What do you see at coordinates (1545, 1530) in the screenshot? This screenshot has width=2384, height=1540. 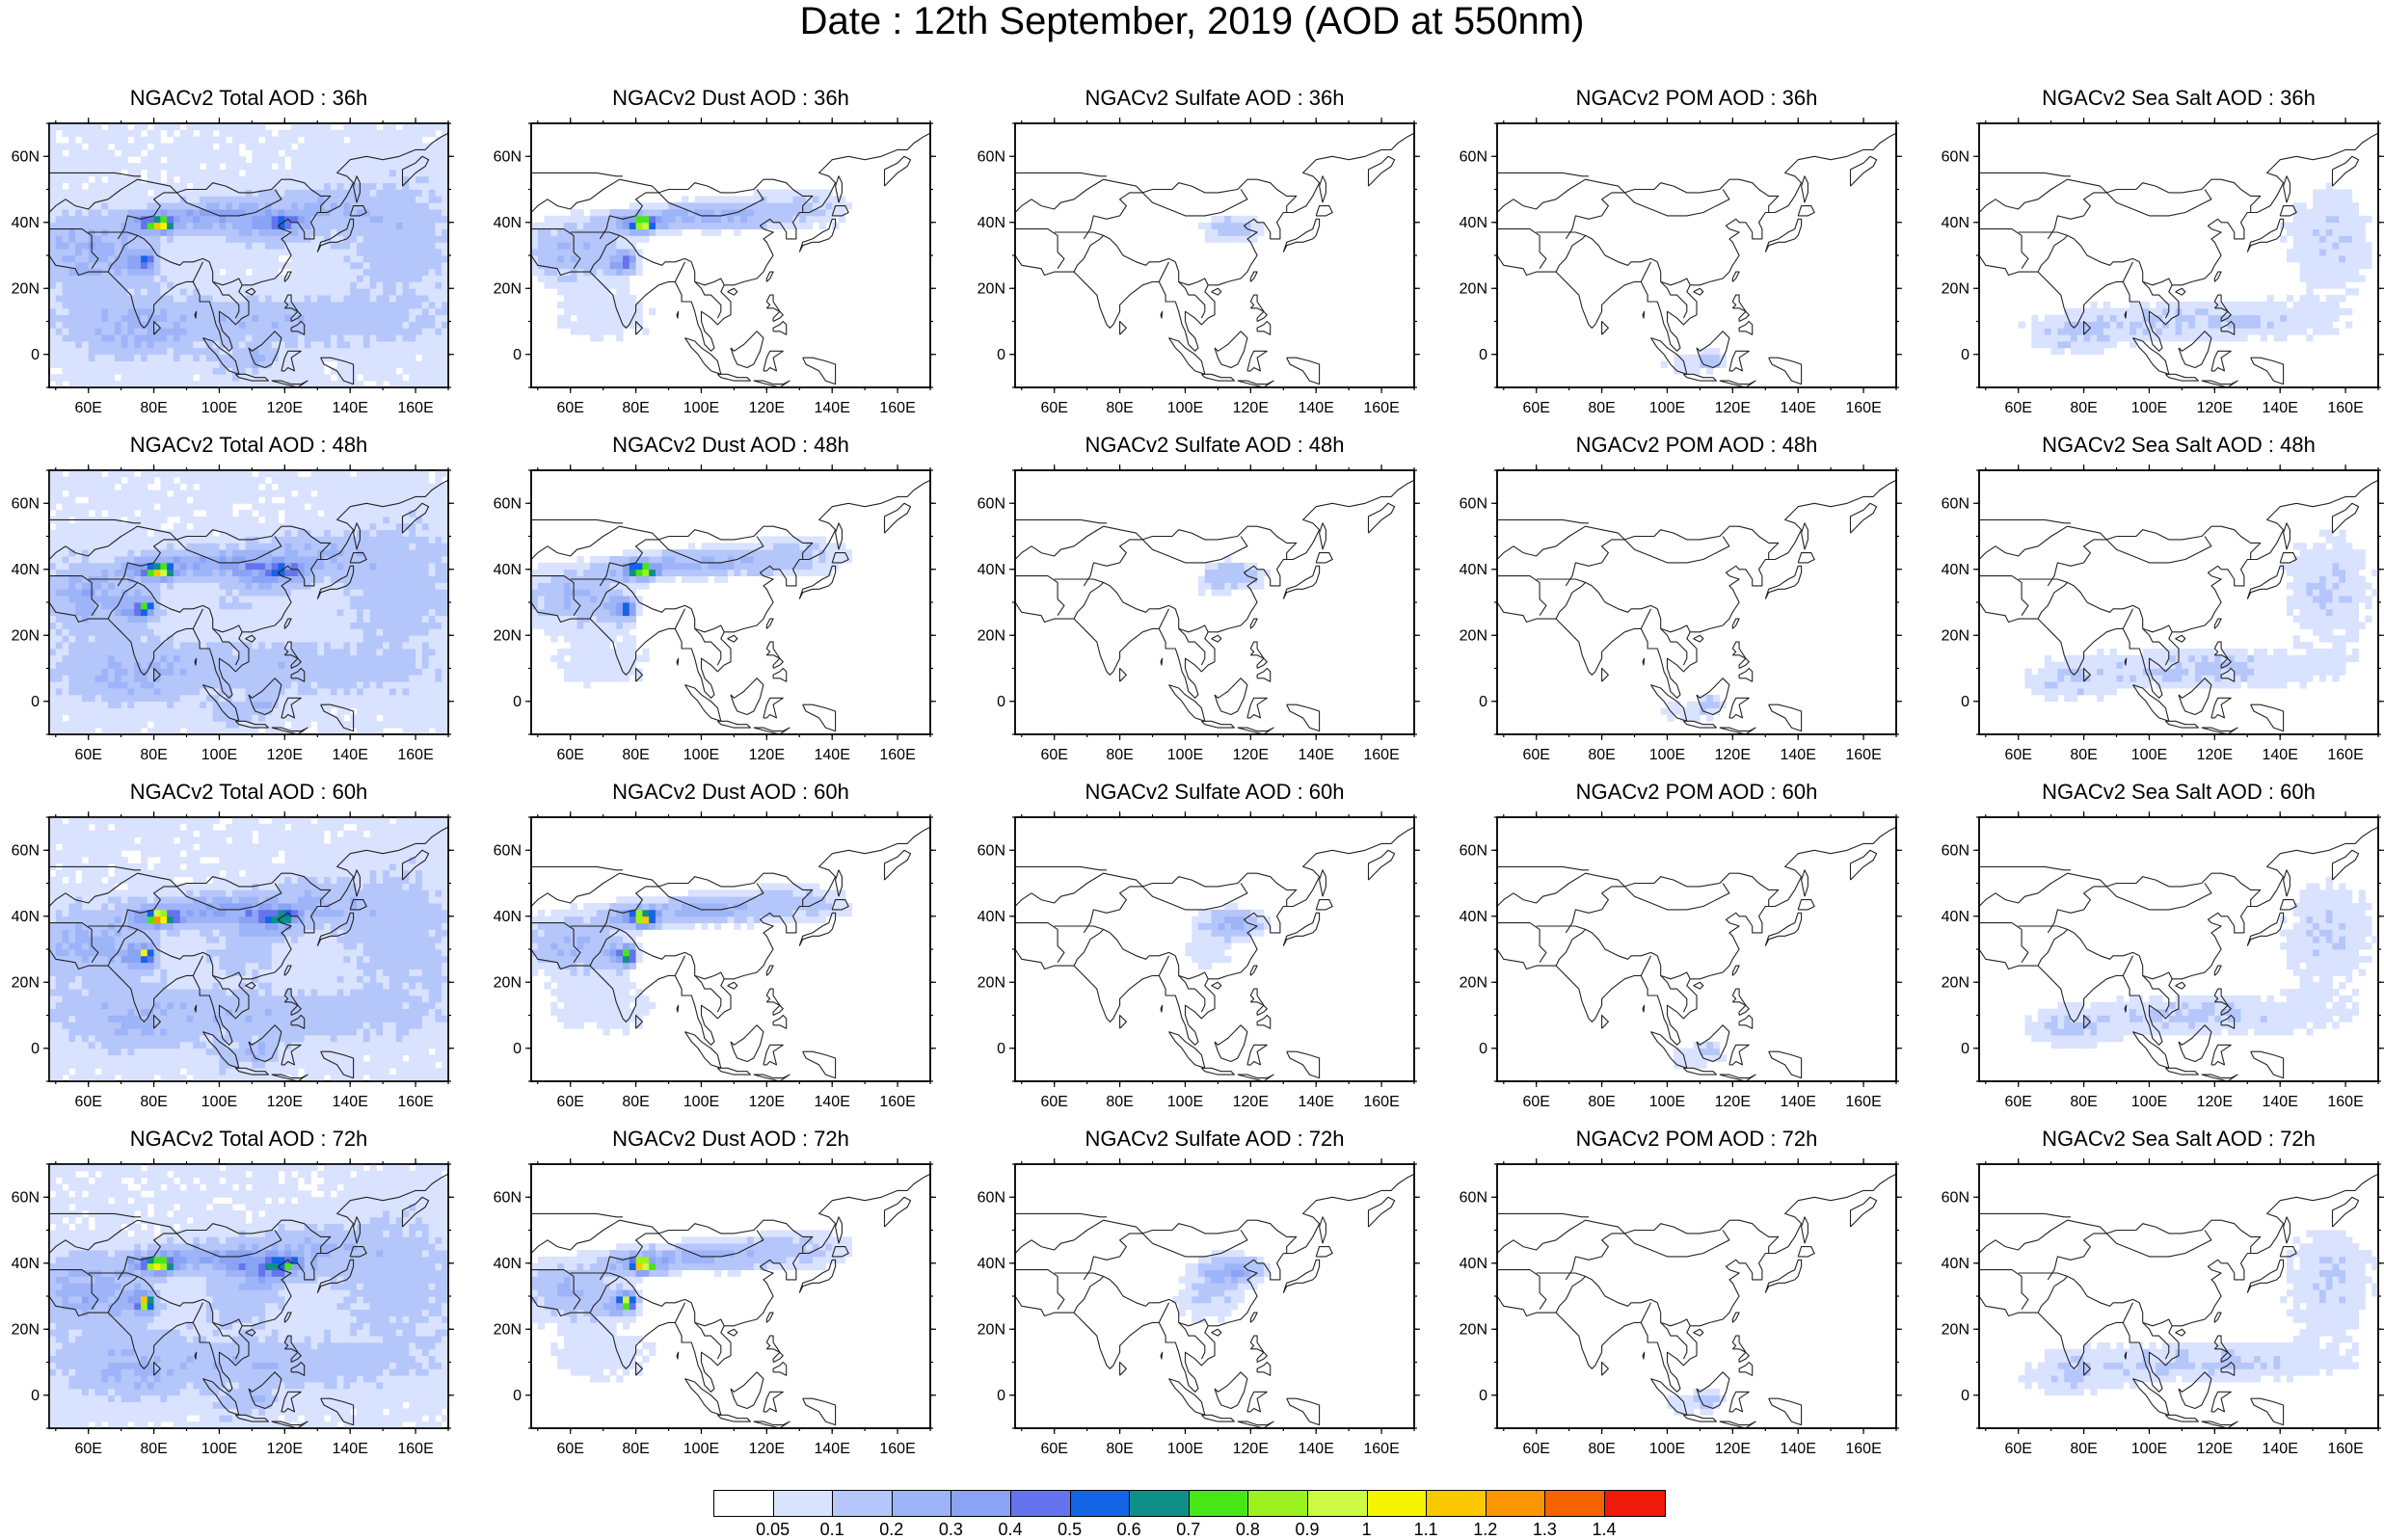 I see `colorbar-label: 1.3` at bounding box center [1545, 1530].